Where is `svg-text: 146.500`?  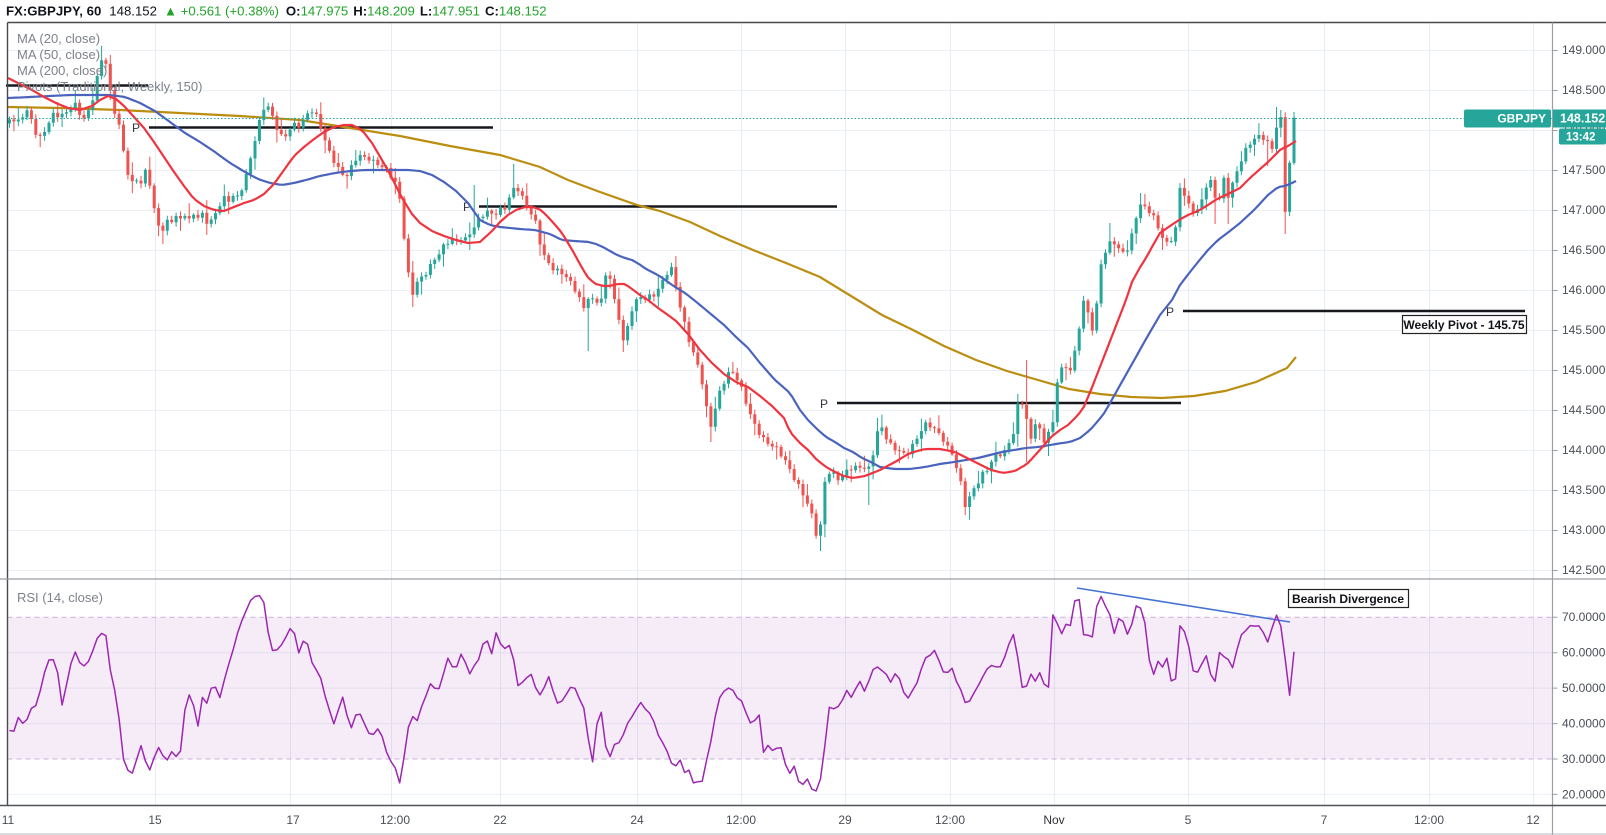
svg-text: 146.500 is located at coordinates (1584, 250).